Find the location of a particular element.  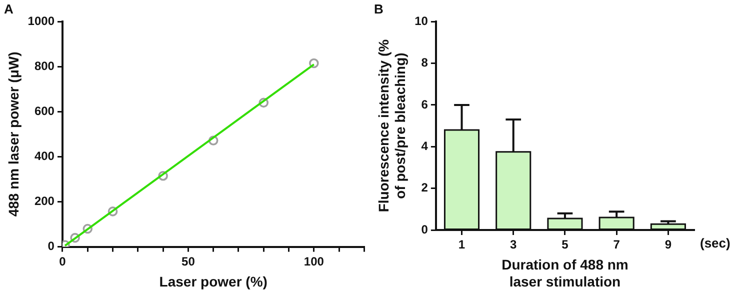

y-axis-title: 488 nm laser power (μW) is located at coordinates (13, 134).